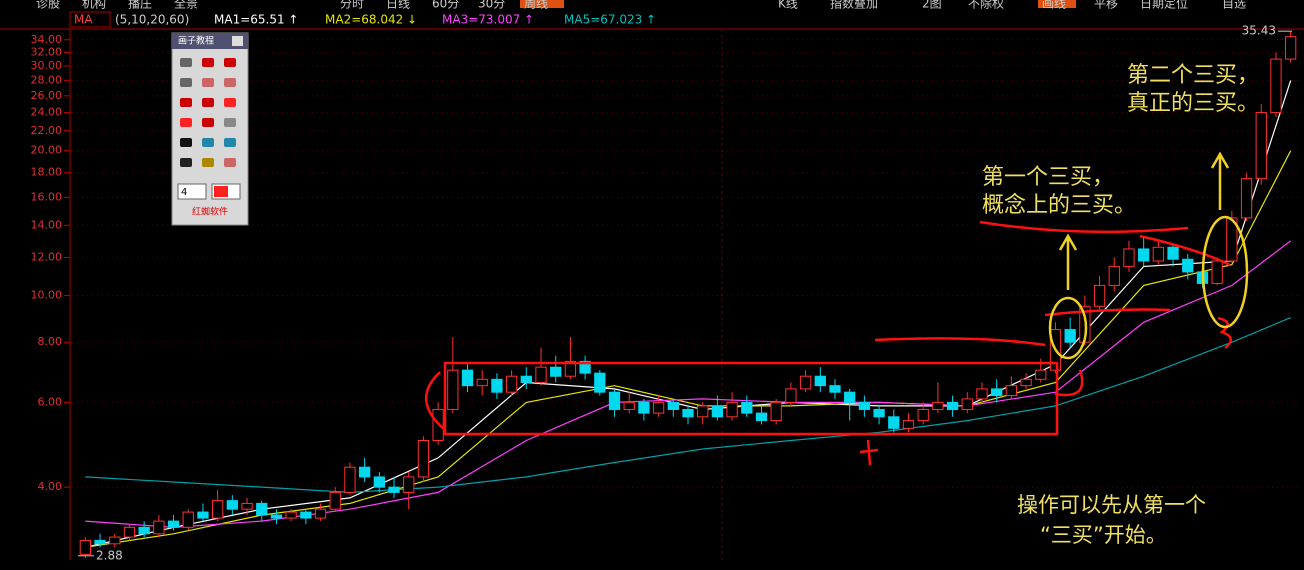  I want to click on tool-button: K线, so click(788, 5).